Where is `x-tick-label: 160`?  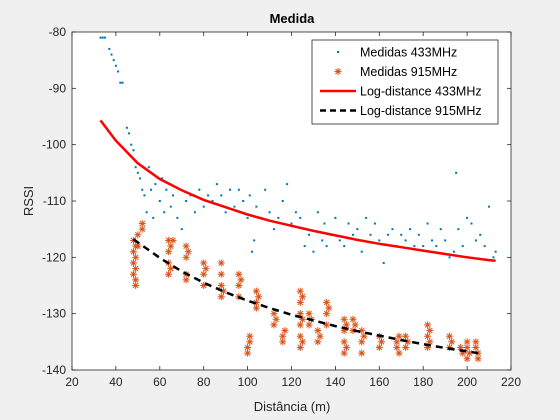
x-tick-label: 160 is located at coordinates (379, 382).